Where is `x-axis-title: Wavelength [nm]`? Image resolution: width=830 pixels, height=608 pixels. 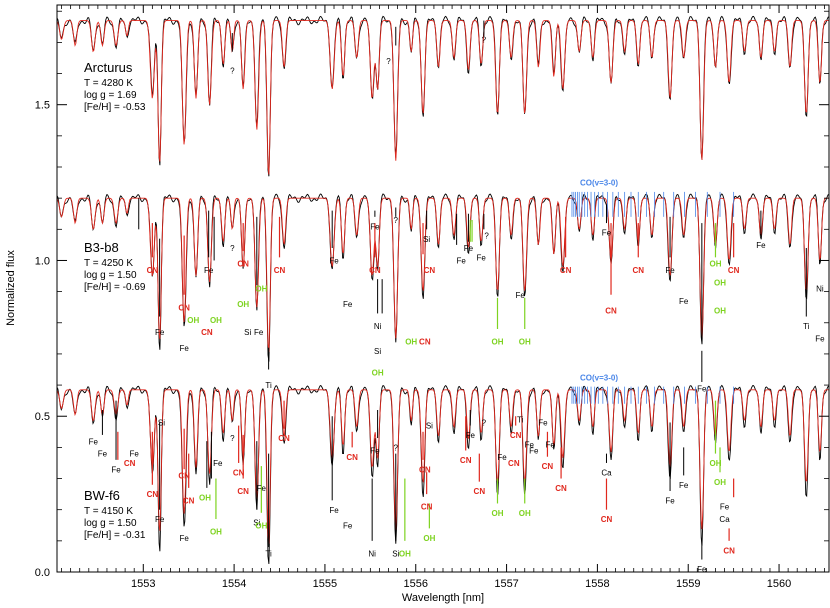 x-axis-title: Wavelength [nm] is located at coordinates (443, 598).